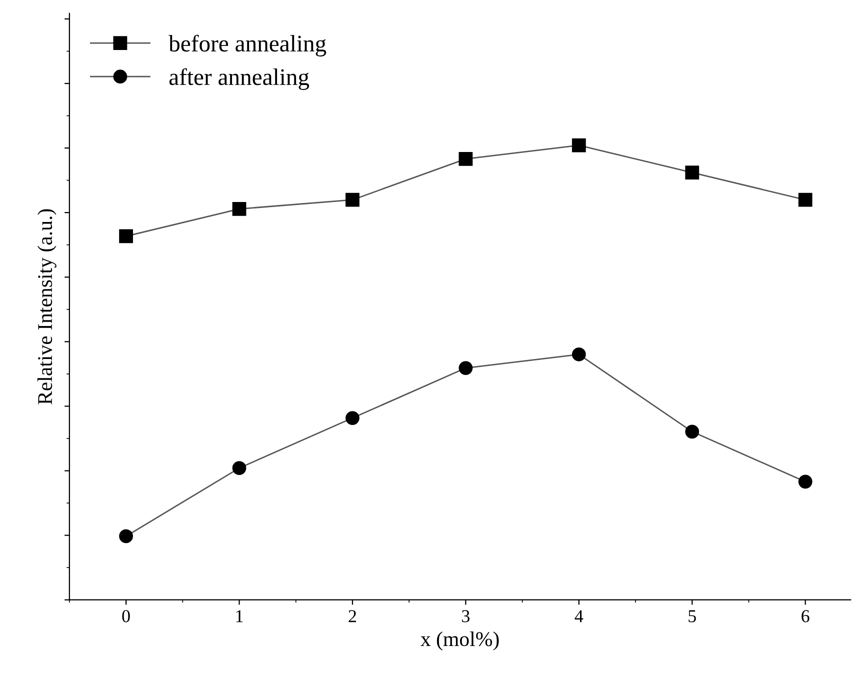 This screenshot has width=868, height=674. I want to click on x-axis-title: x (mol%), so click(459, 641).